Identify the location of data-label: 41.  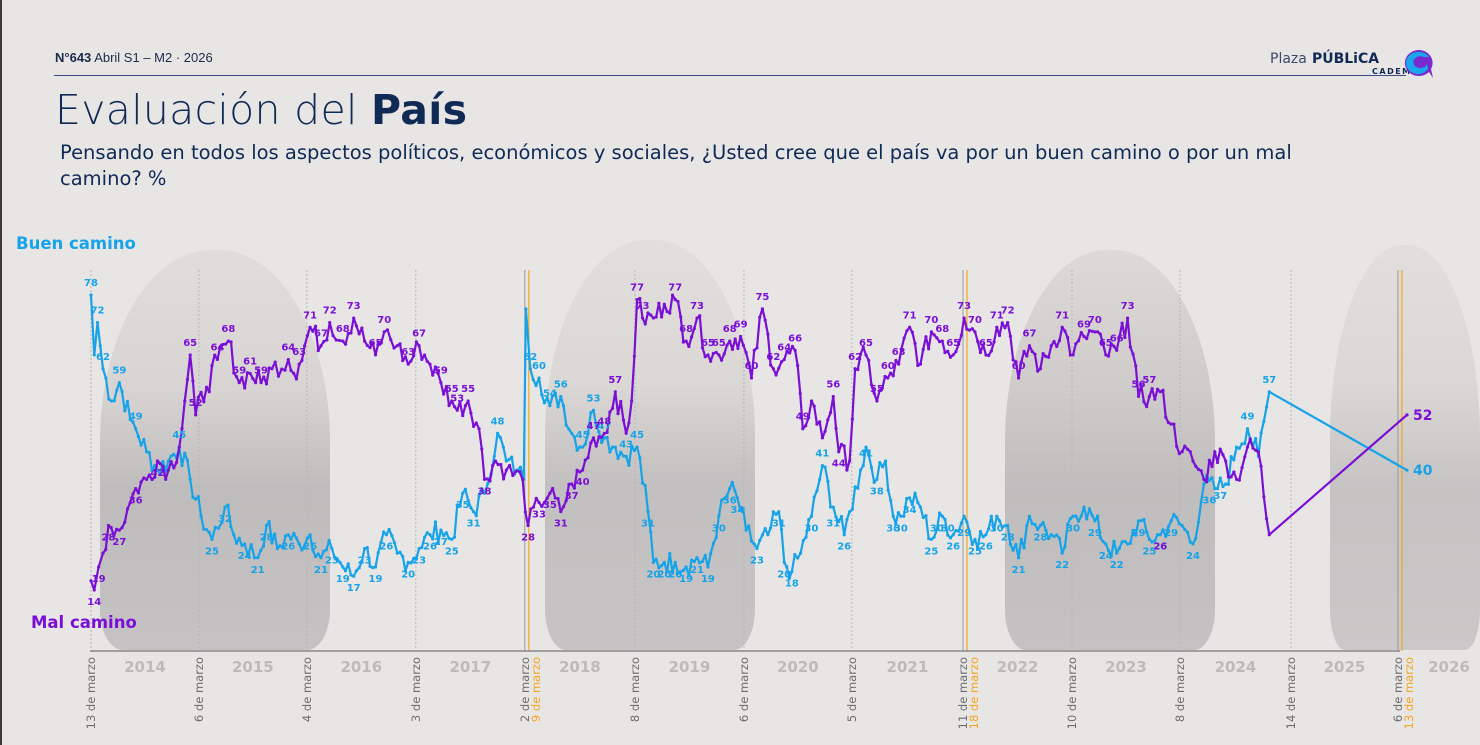
(866, 454).